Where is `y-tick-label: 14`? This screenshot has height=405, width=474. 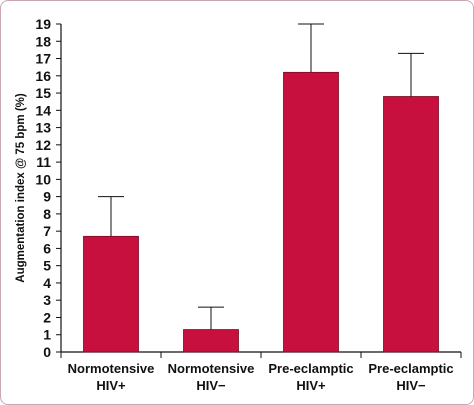 y-tick-label: 14 is located at coordinates (43, 110).